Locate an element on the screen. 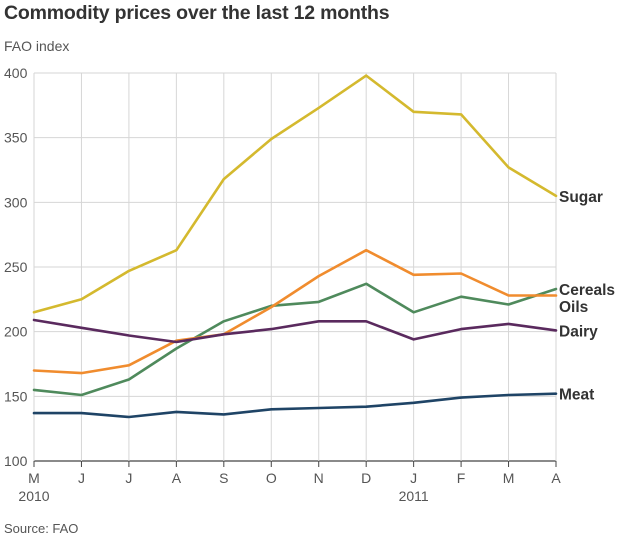 Image resolution: width=624 pixels, height=540 pixels. x-tick-label: D is located at coordinates (366, 478).